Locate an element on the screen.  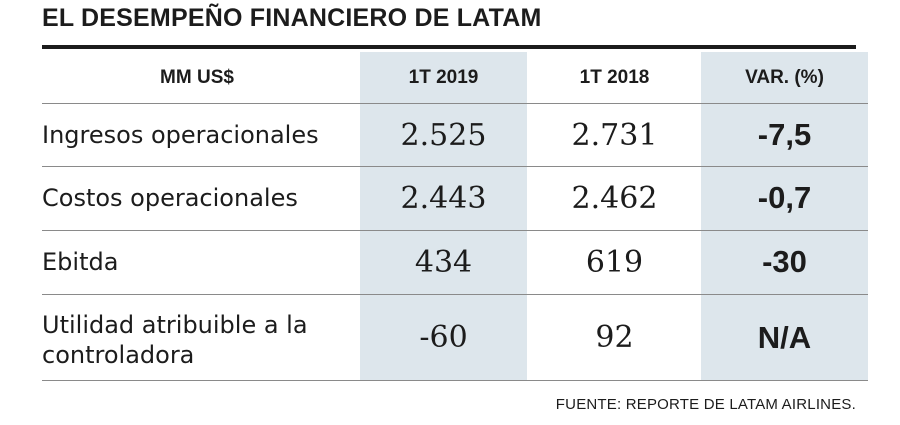
row-label-ingresos: Ingresos operacionales is located at coordinates (180, 135).